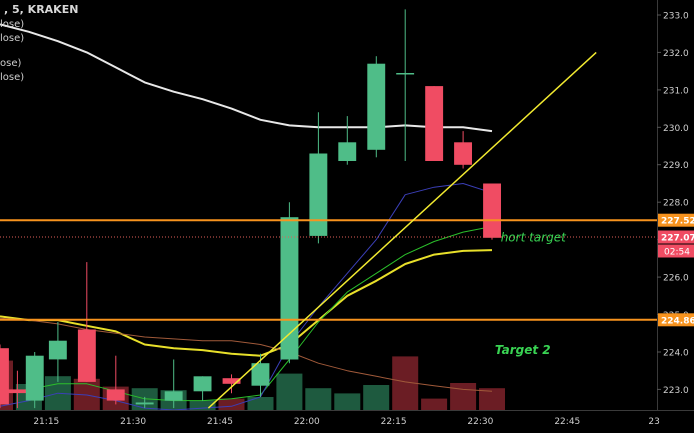  What do you see at coordinates (676, 166) in the screenshot?
I see `price-tick-label-6: 229.0` at bounding box center [676, 166].